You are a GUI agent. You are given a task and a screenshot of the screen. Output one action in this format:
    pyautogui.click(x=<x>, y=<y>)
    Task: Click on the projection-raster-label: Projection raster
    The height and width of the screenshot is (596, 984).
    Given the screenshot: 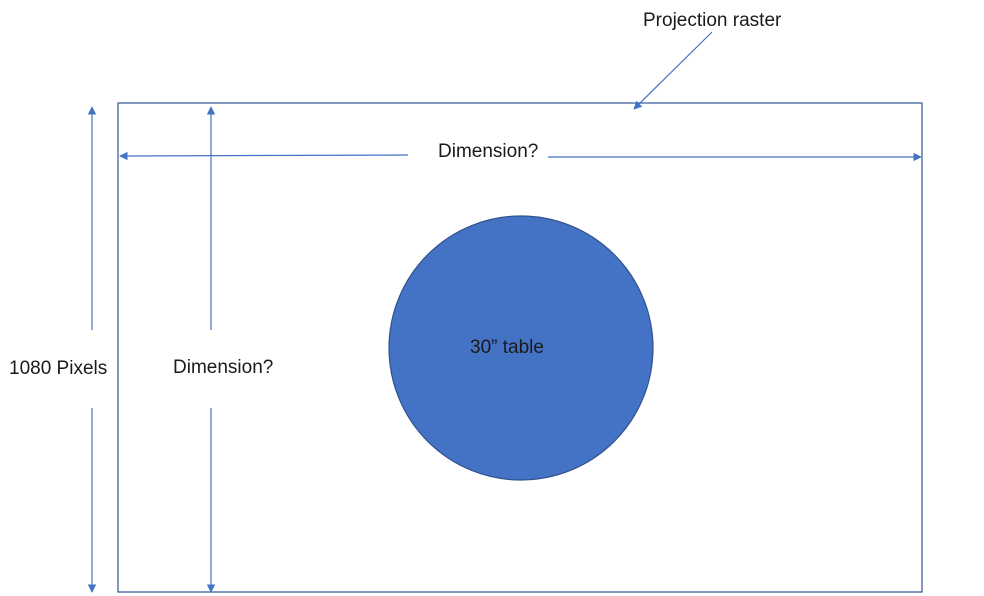 What is the action you would take?
    pyautogui.click(x=712, y=20)
    